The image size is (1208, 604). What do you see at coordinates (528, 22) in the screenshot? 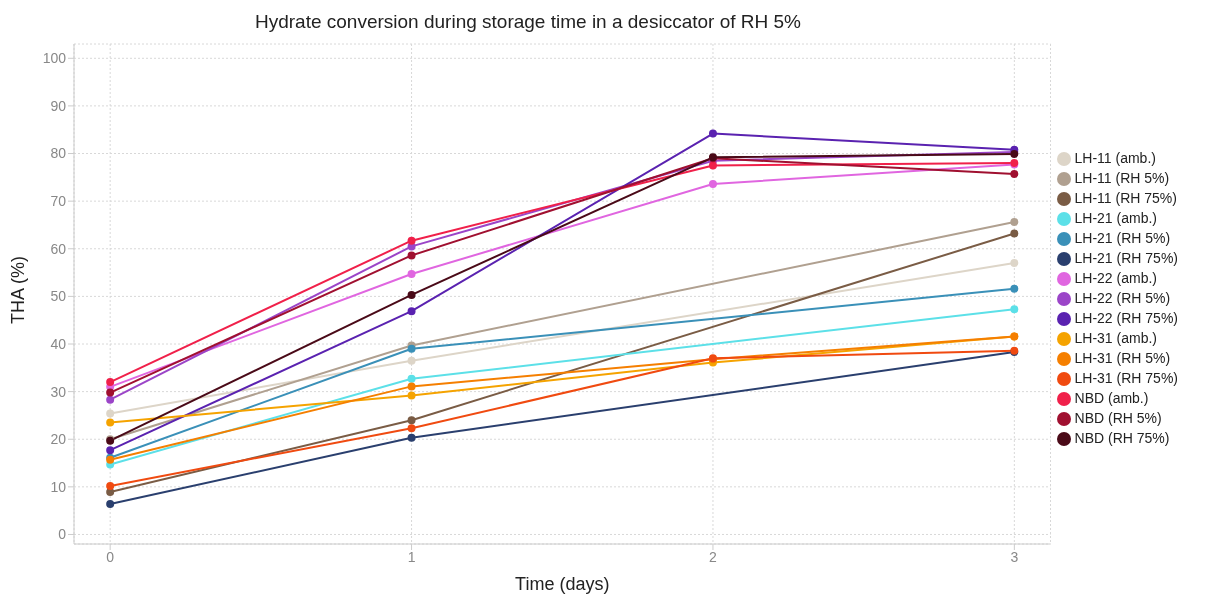
I see `chart-title: Hydrate conversion during storage time in a desiccator of RH 5%` at bounding box center [528, 22].